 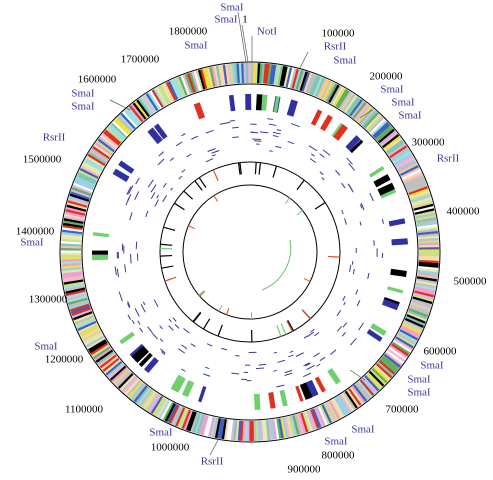 What do you see at coordinates (48, 300) in the screenshot?
I see `position-label: 1300000` at bounding box center [48, 300].